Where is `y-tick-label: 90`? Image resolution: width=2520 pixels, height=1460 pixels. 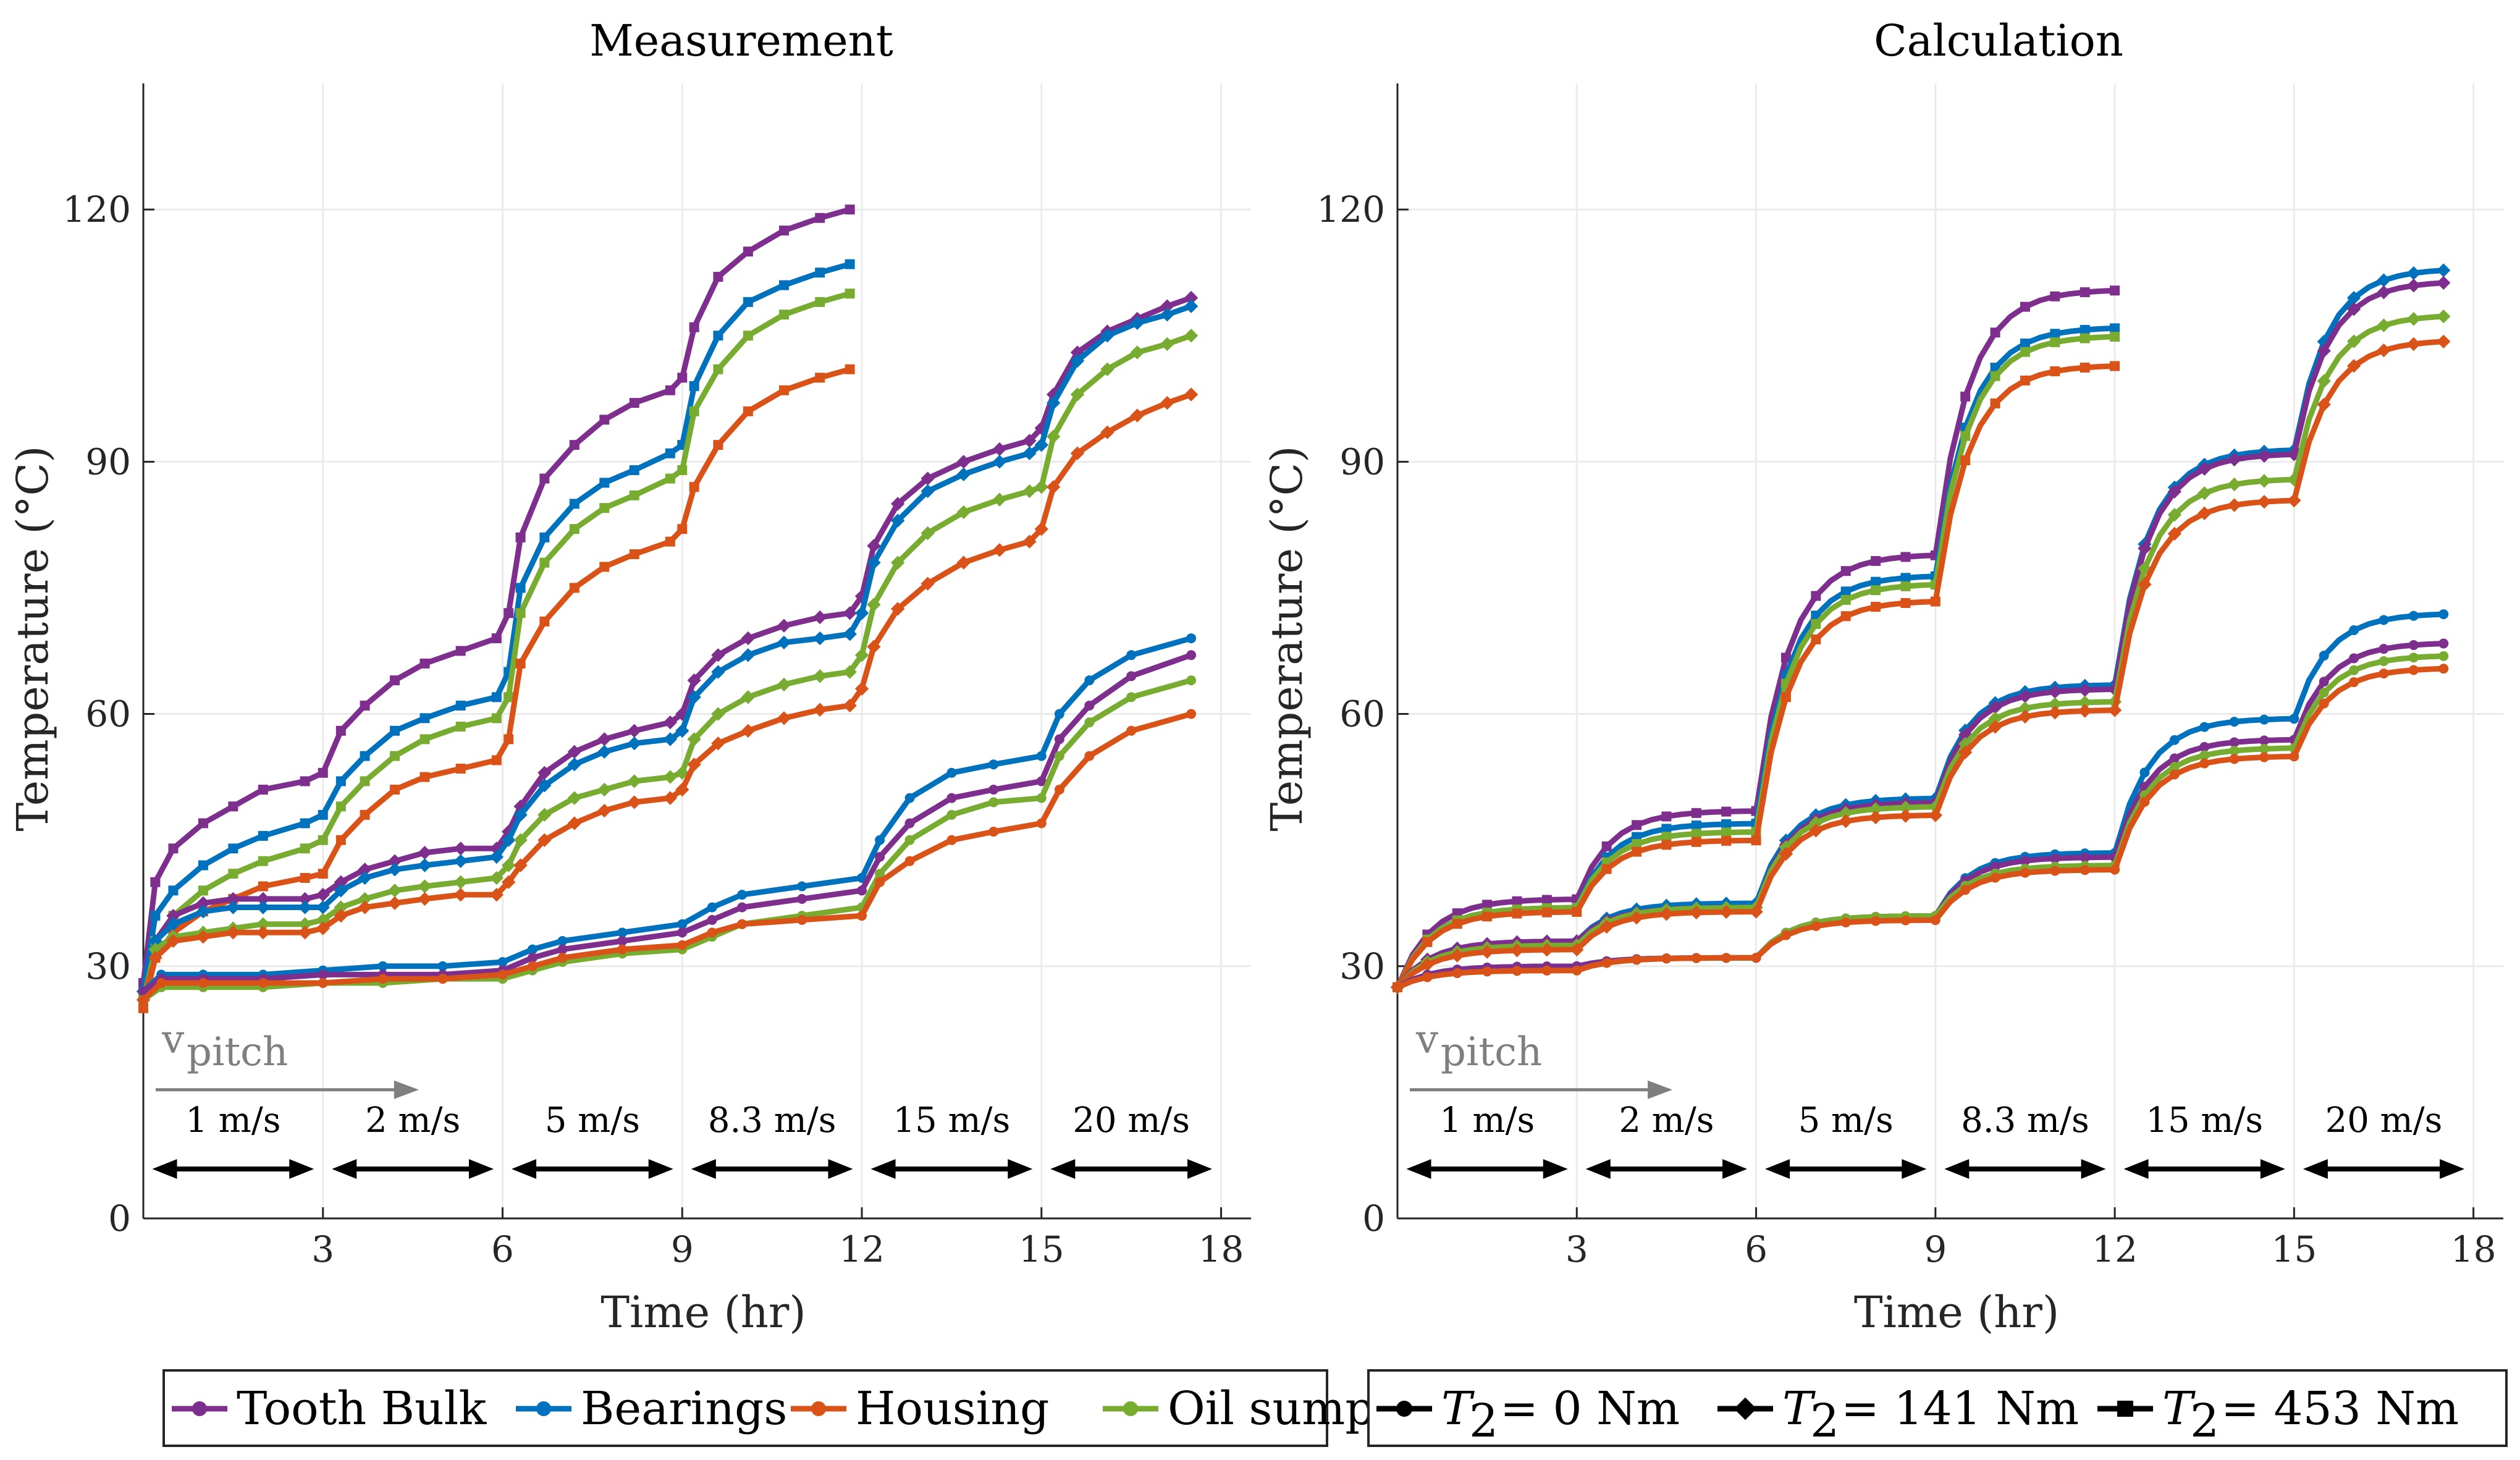
y-tick-label: 90 is located at coordinates (1362, 462).